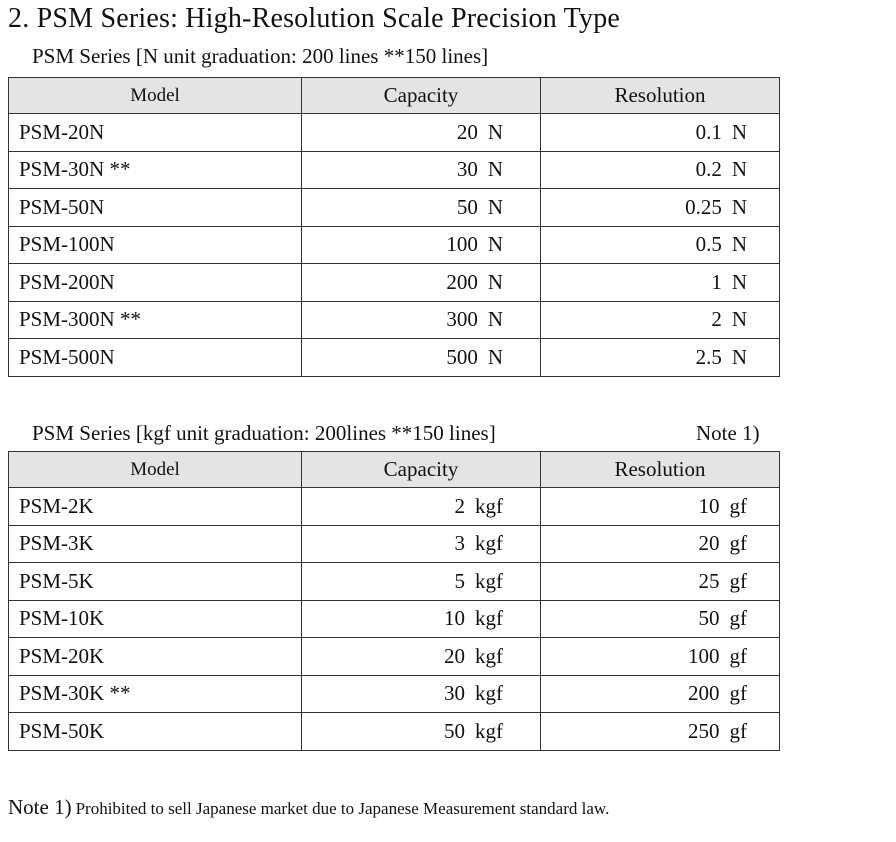 The height and width of the screenshot is (842, 896). What do you see at coordinates (709, 543) in the screenshot?
I see `resolution-value: 20` at bounding box center [709, 543].